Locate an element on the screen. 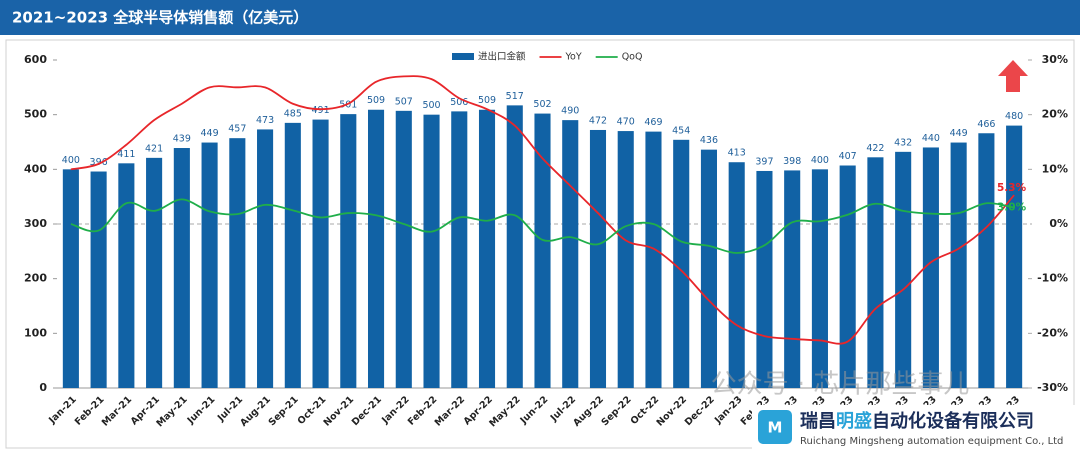 The image size is (1080, 451). value-label: 407 is located at coordinates (848, 156).